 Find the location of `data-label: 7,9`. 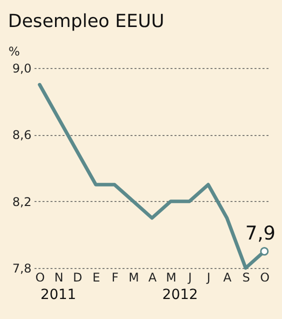

data-label: 7,9 is located at coordinates (260, 233).